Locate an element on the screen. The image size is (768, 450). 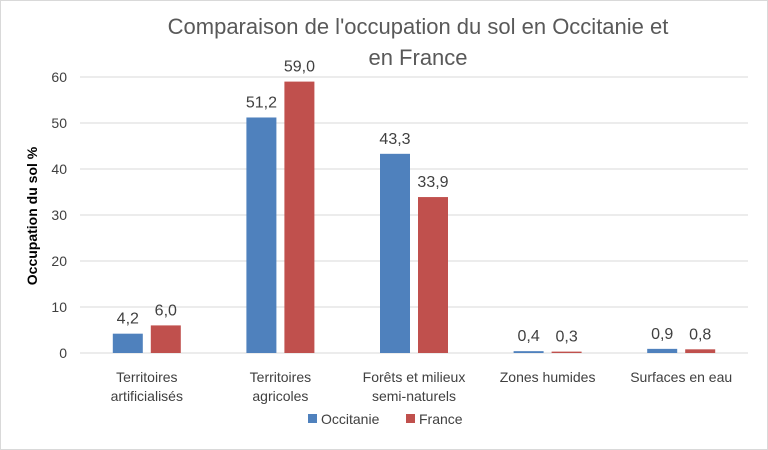
legend-swatch-france is located at coordinates (410, 418).